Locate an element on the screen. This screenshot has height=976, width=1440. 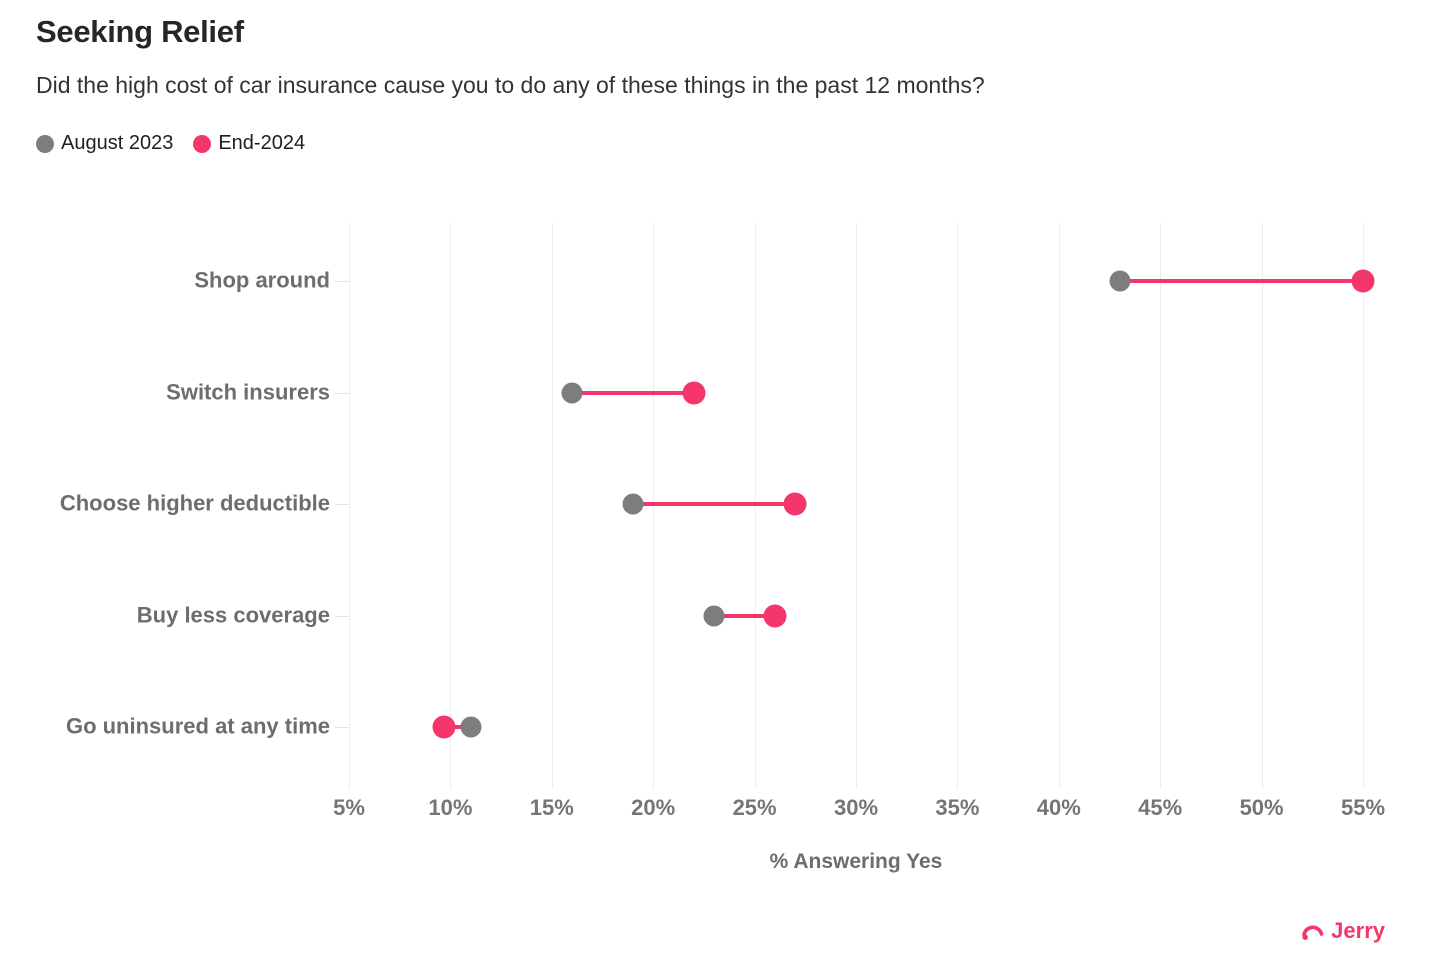
legend: August 2023 End-2024 is located at coordinates (170, 143).